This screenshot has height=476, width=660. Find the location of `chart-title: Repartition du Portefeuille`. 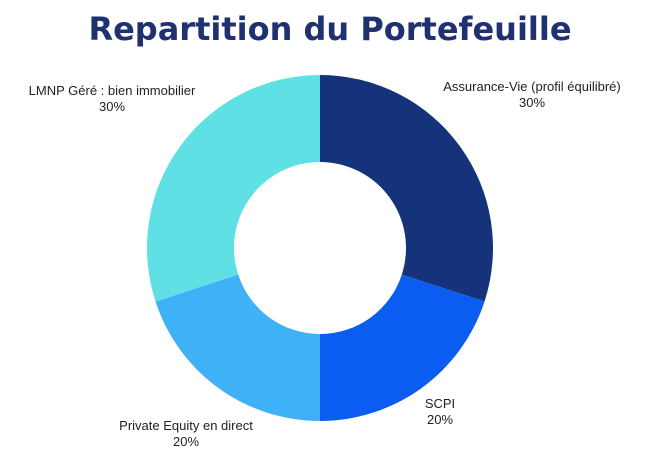

chart-title: Repartition du Portefeuille is located at coordinates (330, 29).